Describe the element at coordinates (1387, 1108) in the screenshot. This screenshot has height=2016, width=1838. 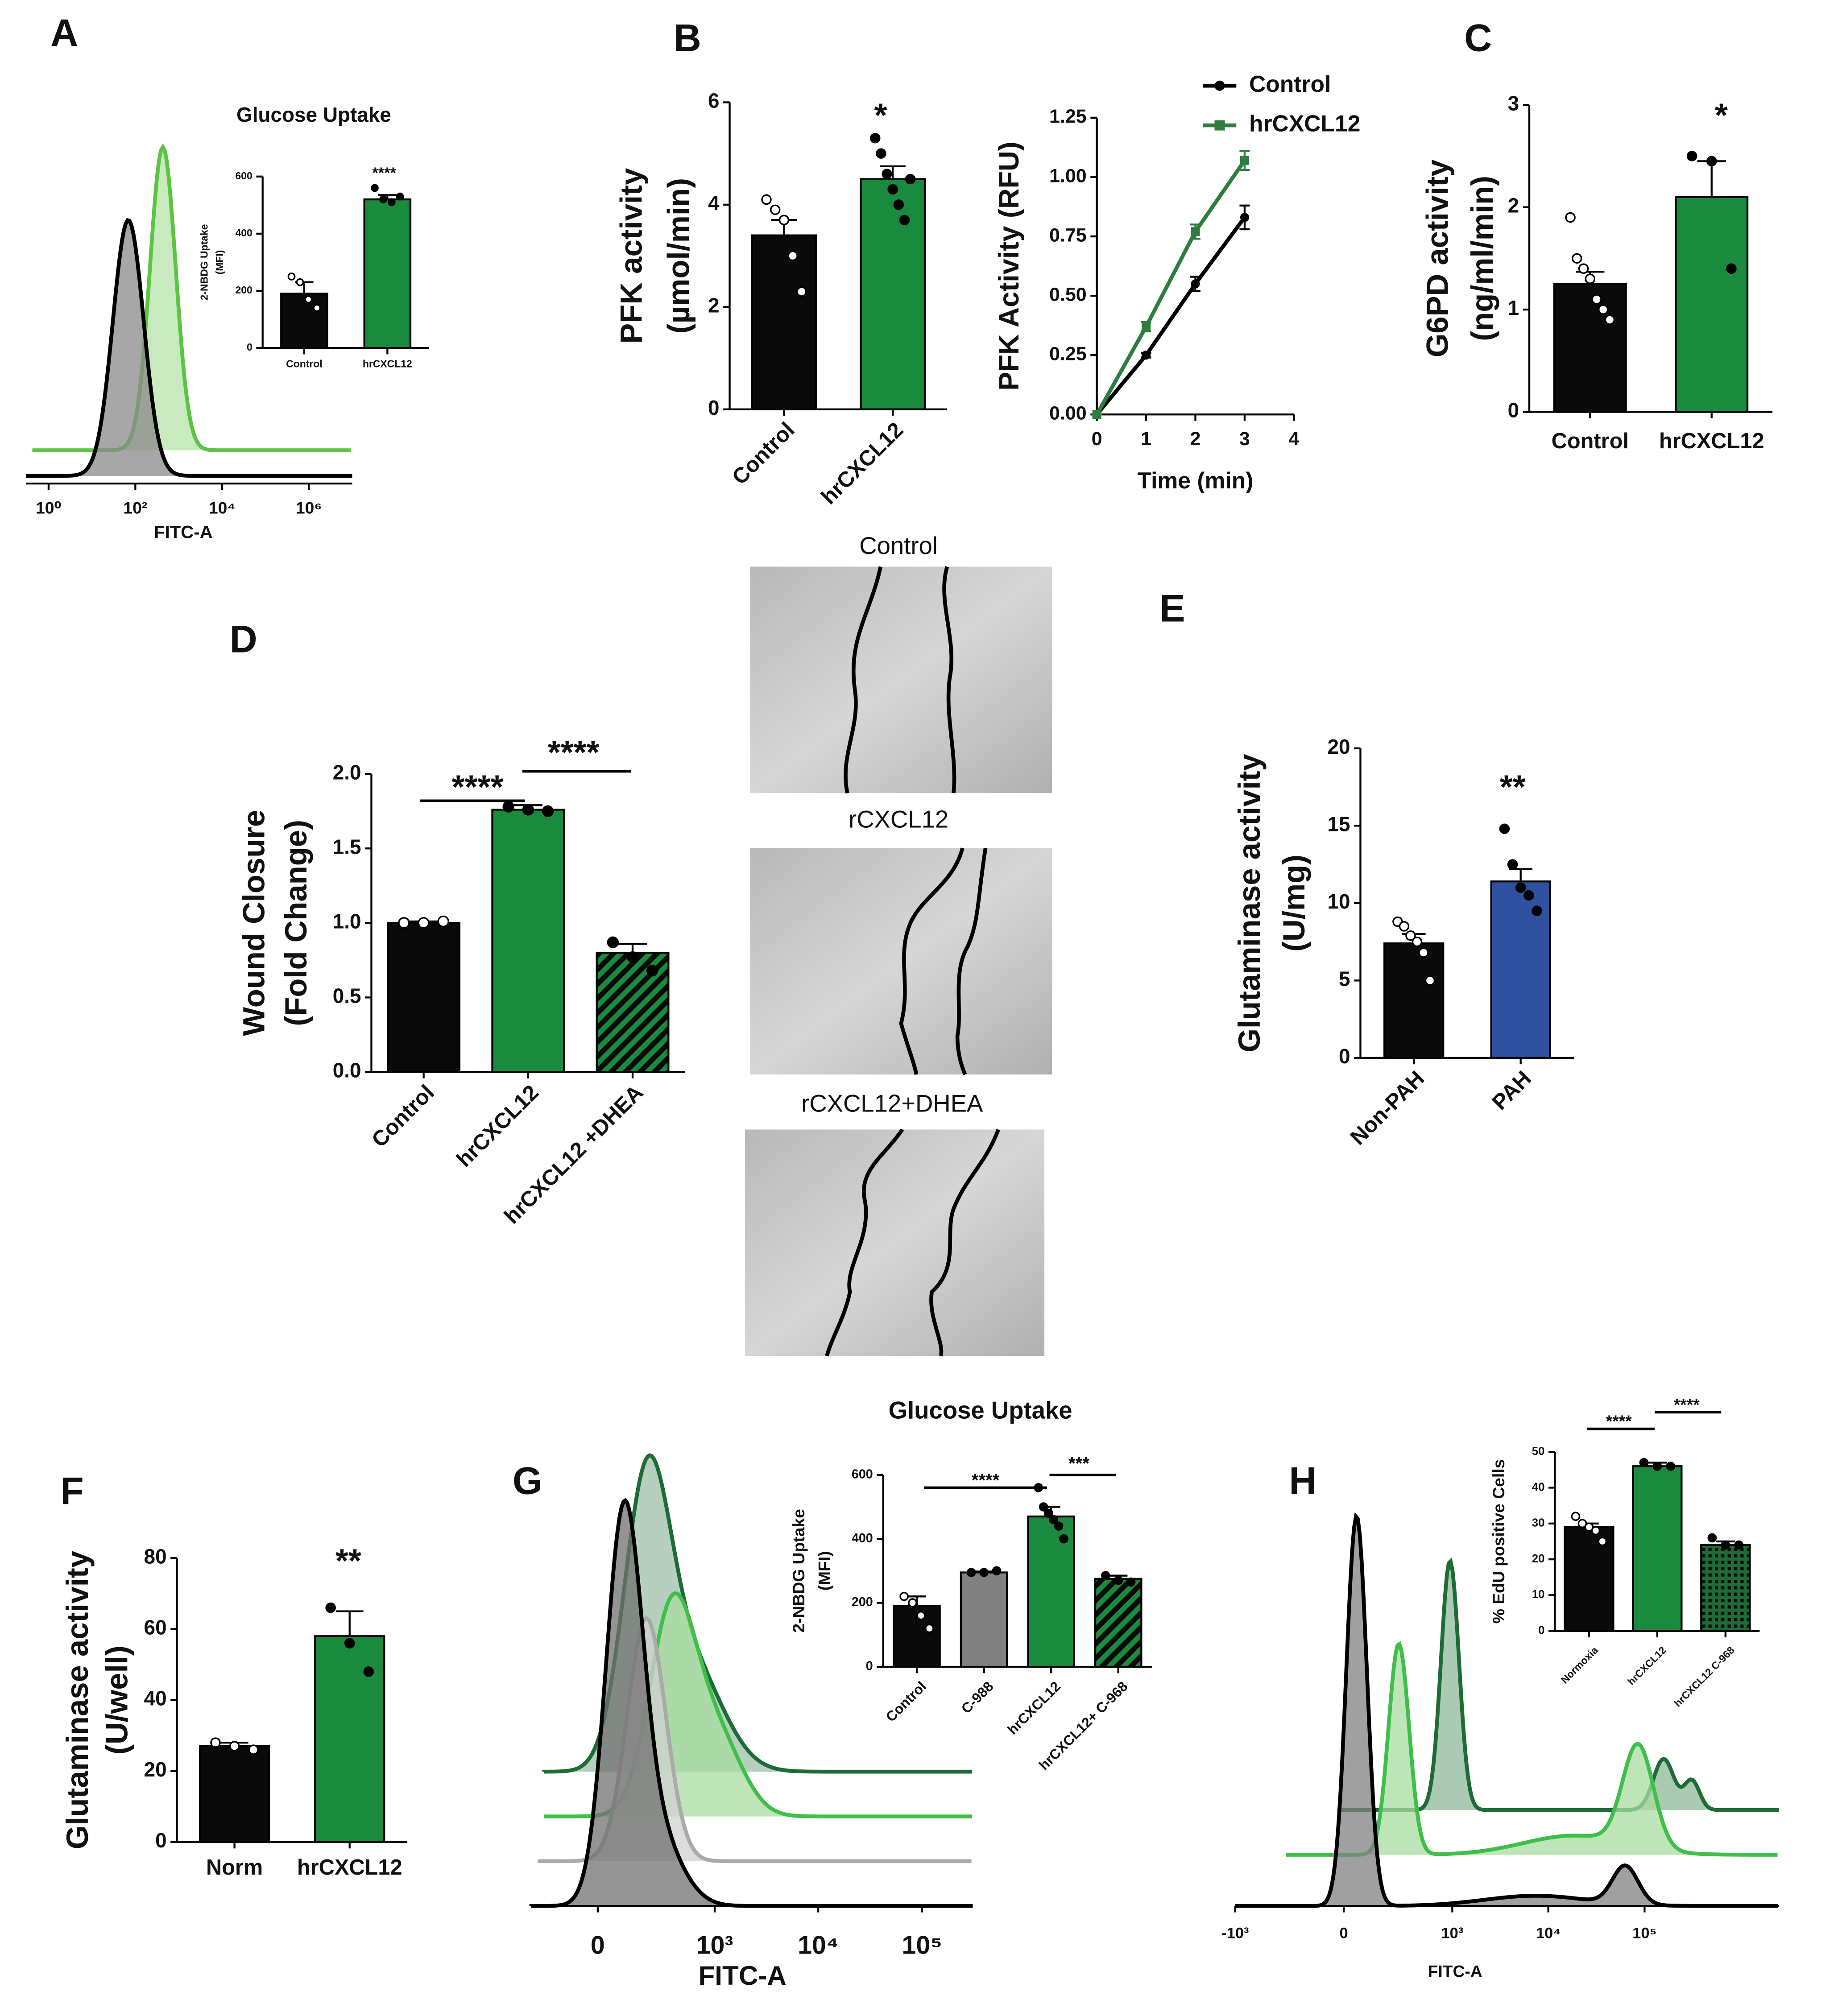
I see `x-tick-label: Non-PAH` at that location.